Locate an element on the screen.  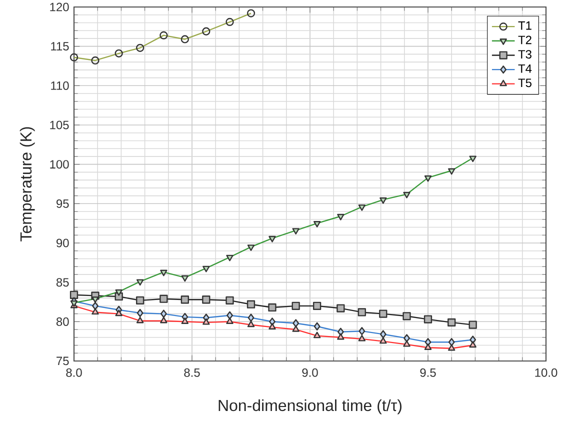
y-tick-label: 90 is located at coordinates (62, 243).